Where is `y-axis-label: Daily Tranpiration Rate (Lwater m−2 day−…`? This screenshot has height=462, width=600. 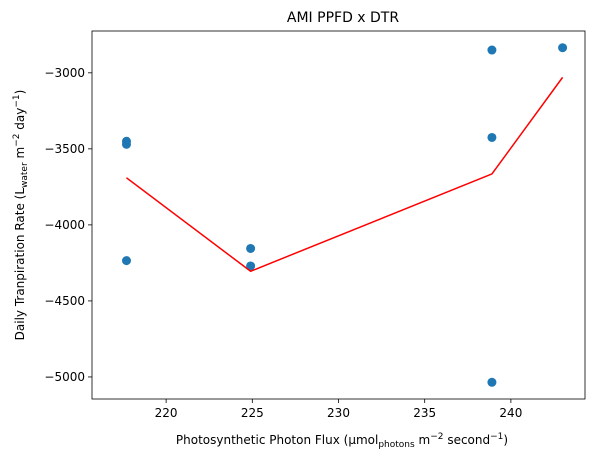
y-axis-label: Daily Tranpiration Rate (Lwater m−2 day−… is located at coordinates (21, 215).